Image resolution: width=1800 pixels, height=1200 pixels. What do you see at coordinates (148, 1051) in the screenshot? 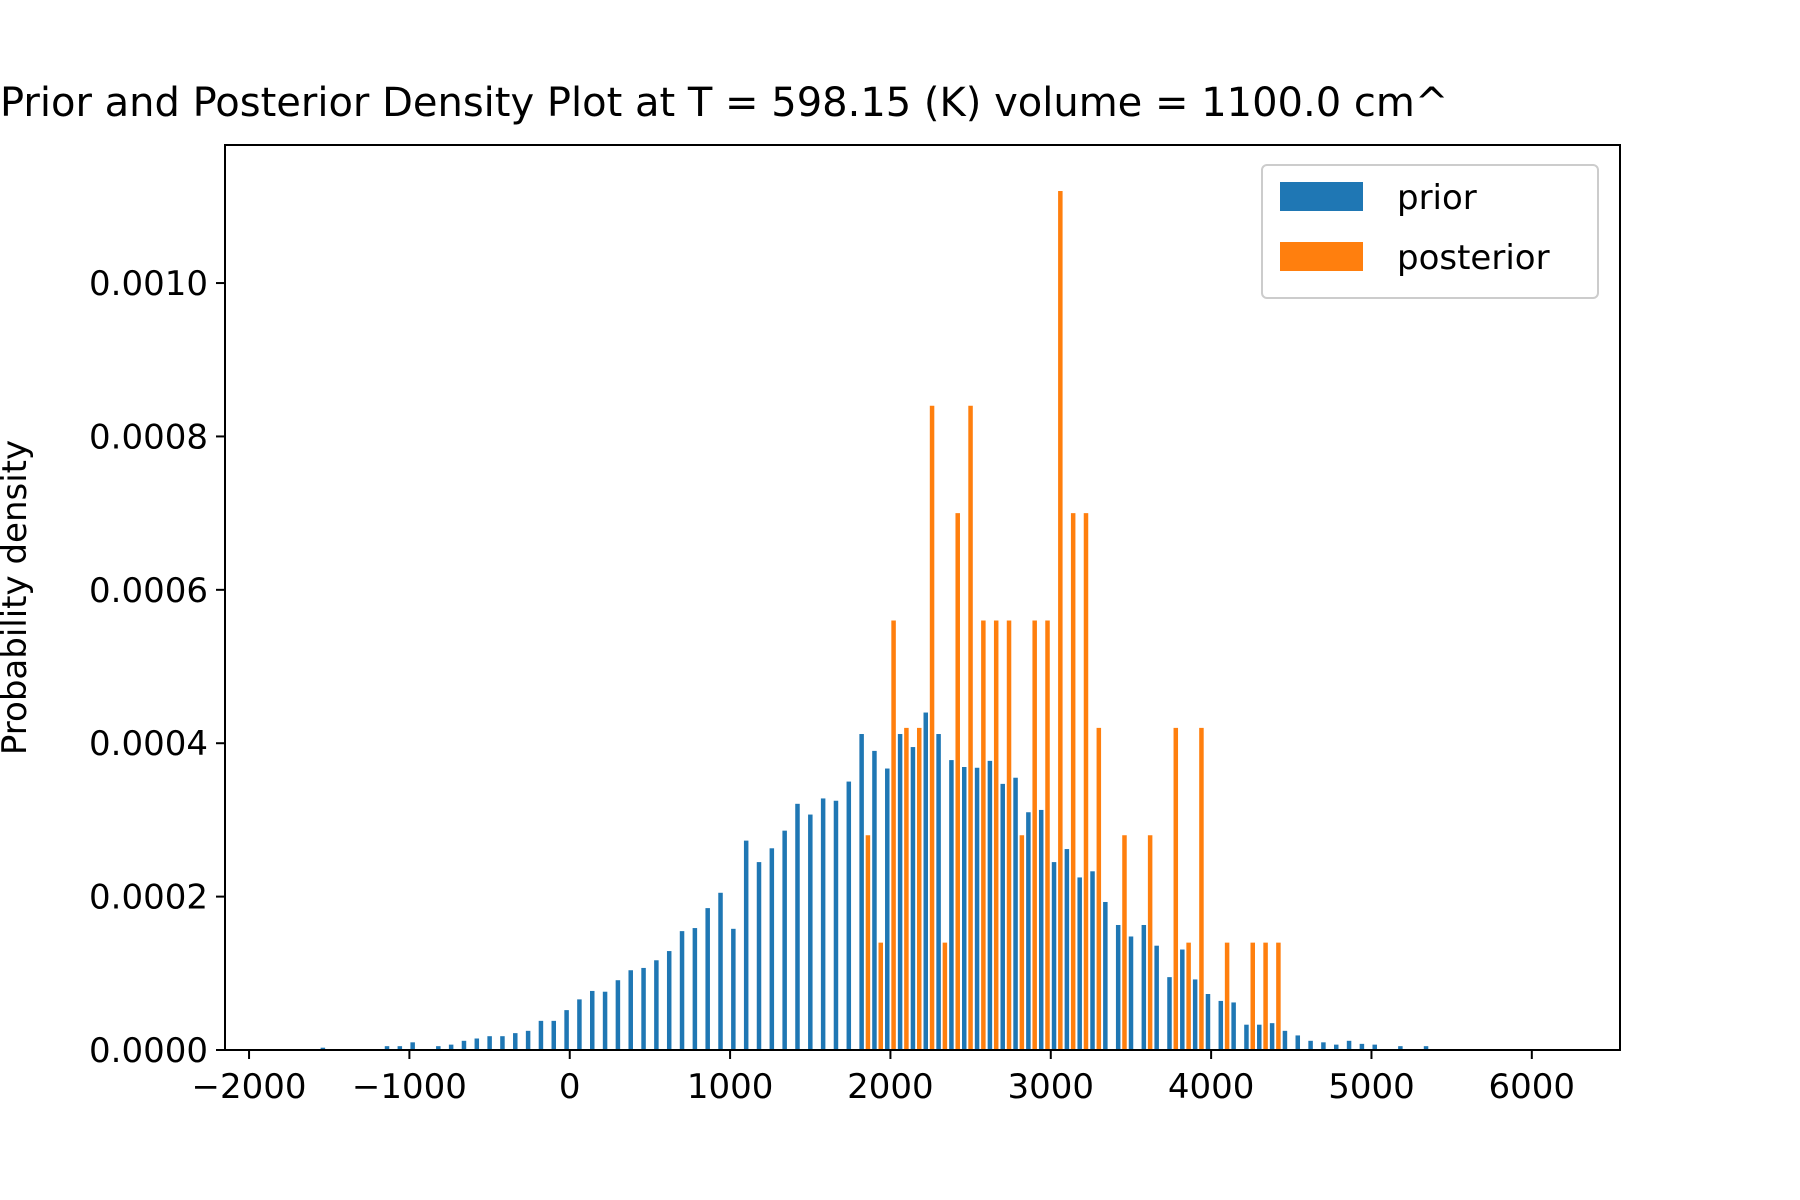
I see `y-tick-label: 0.0000` at bounding box center [148, 1051].